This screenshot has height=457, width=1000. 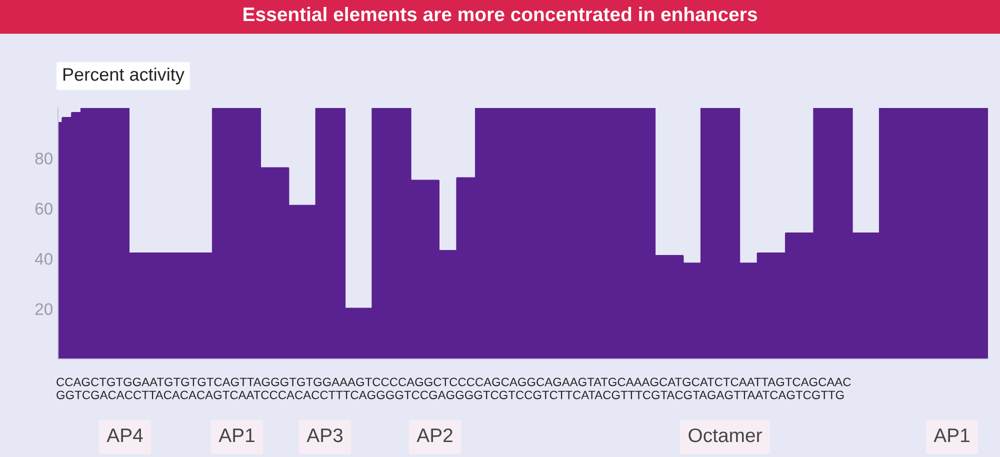 What do you see at coordinates (434, 435) in the screenshot?
I see `text: AP2` at bounding box center [434, 435].